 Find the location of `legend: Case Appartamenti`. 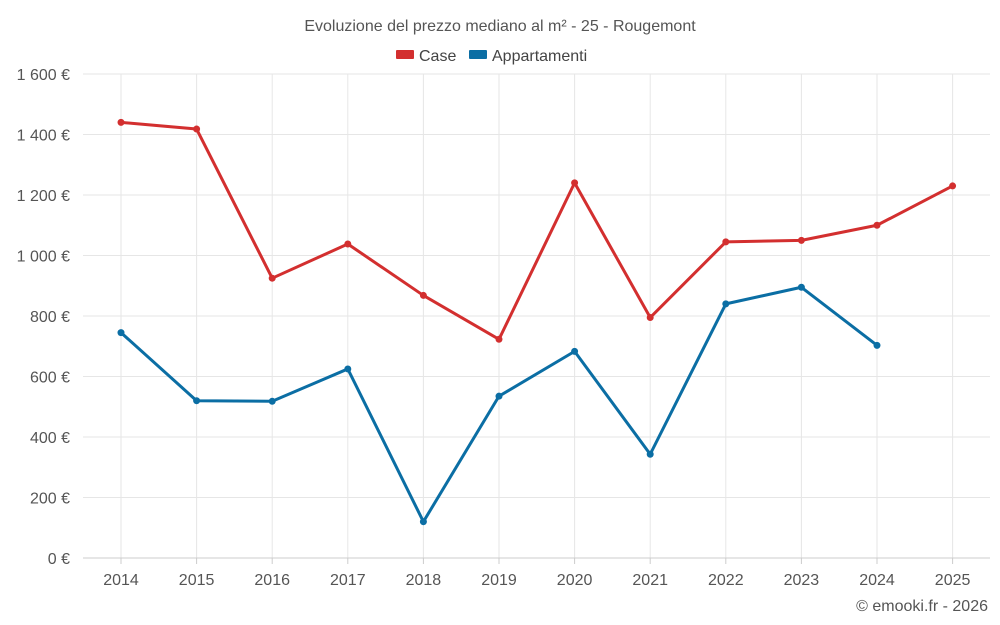

legend: Case Appartamenti is located at coordinates (491, 56).